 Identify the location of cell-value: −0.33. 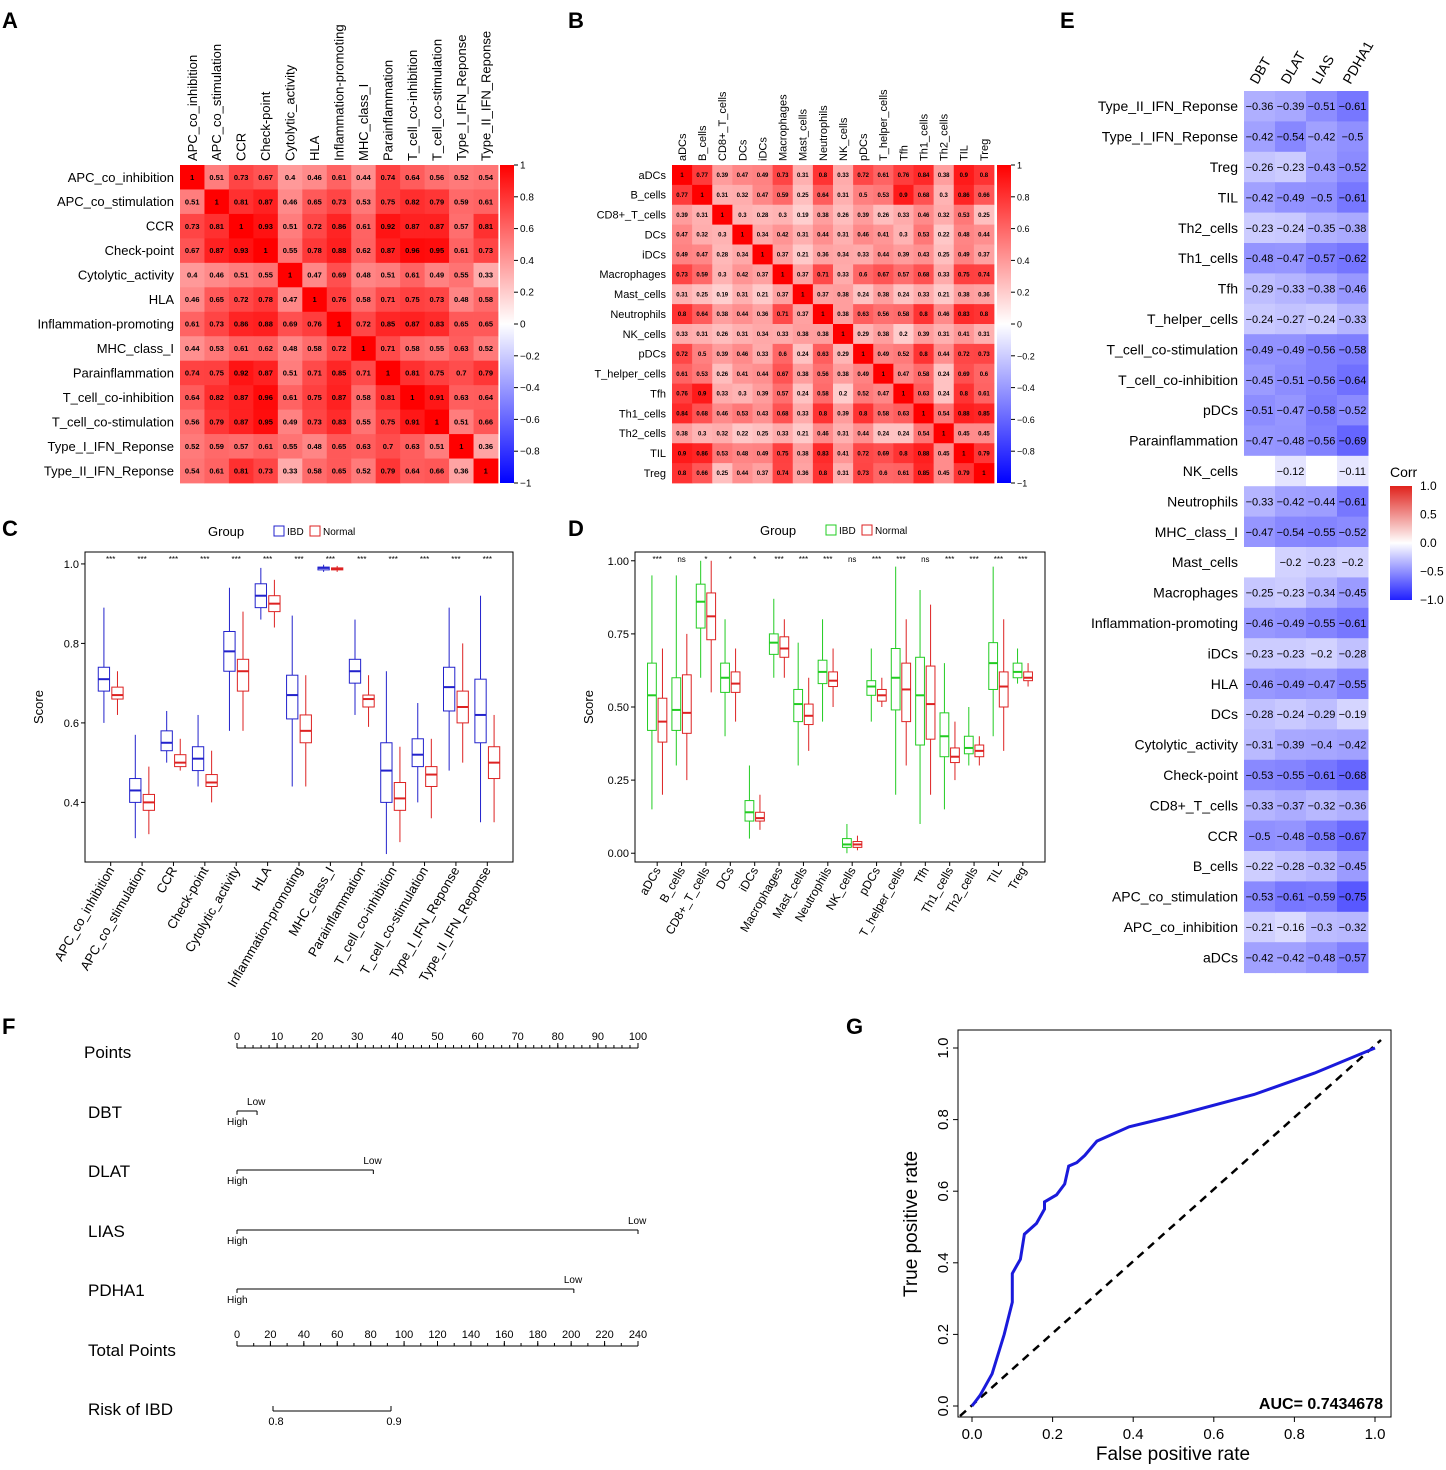
(1260, 806).